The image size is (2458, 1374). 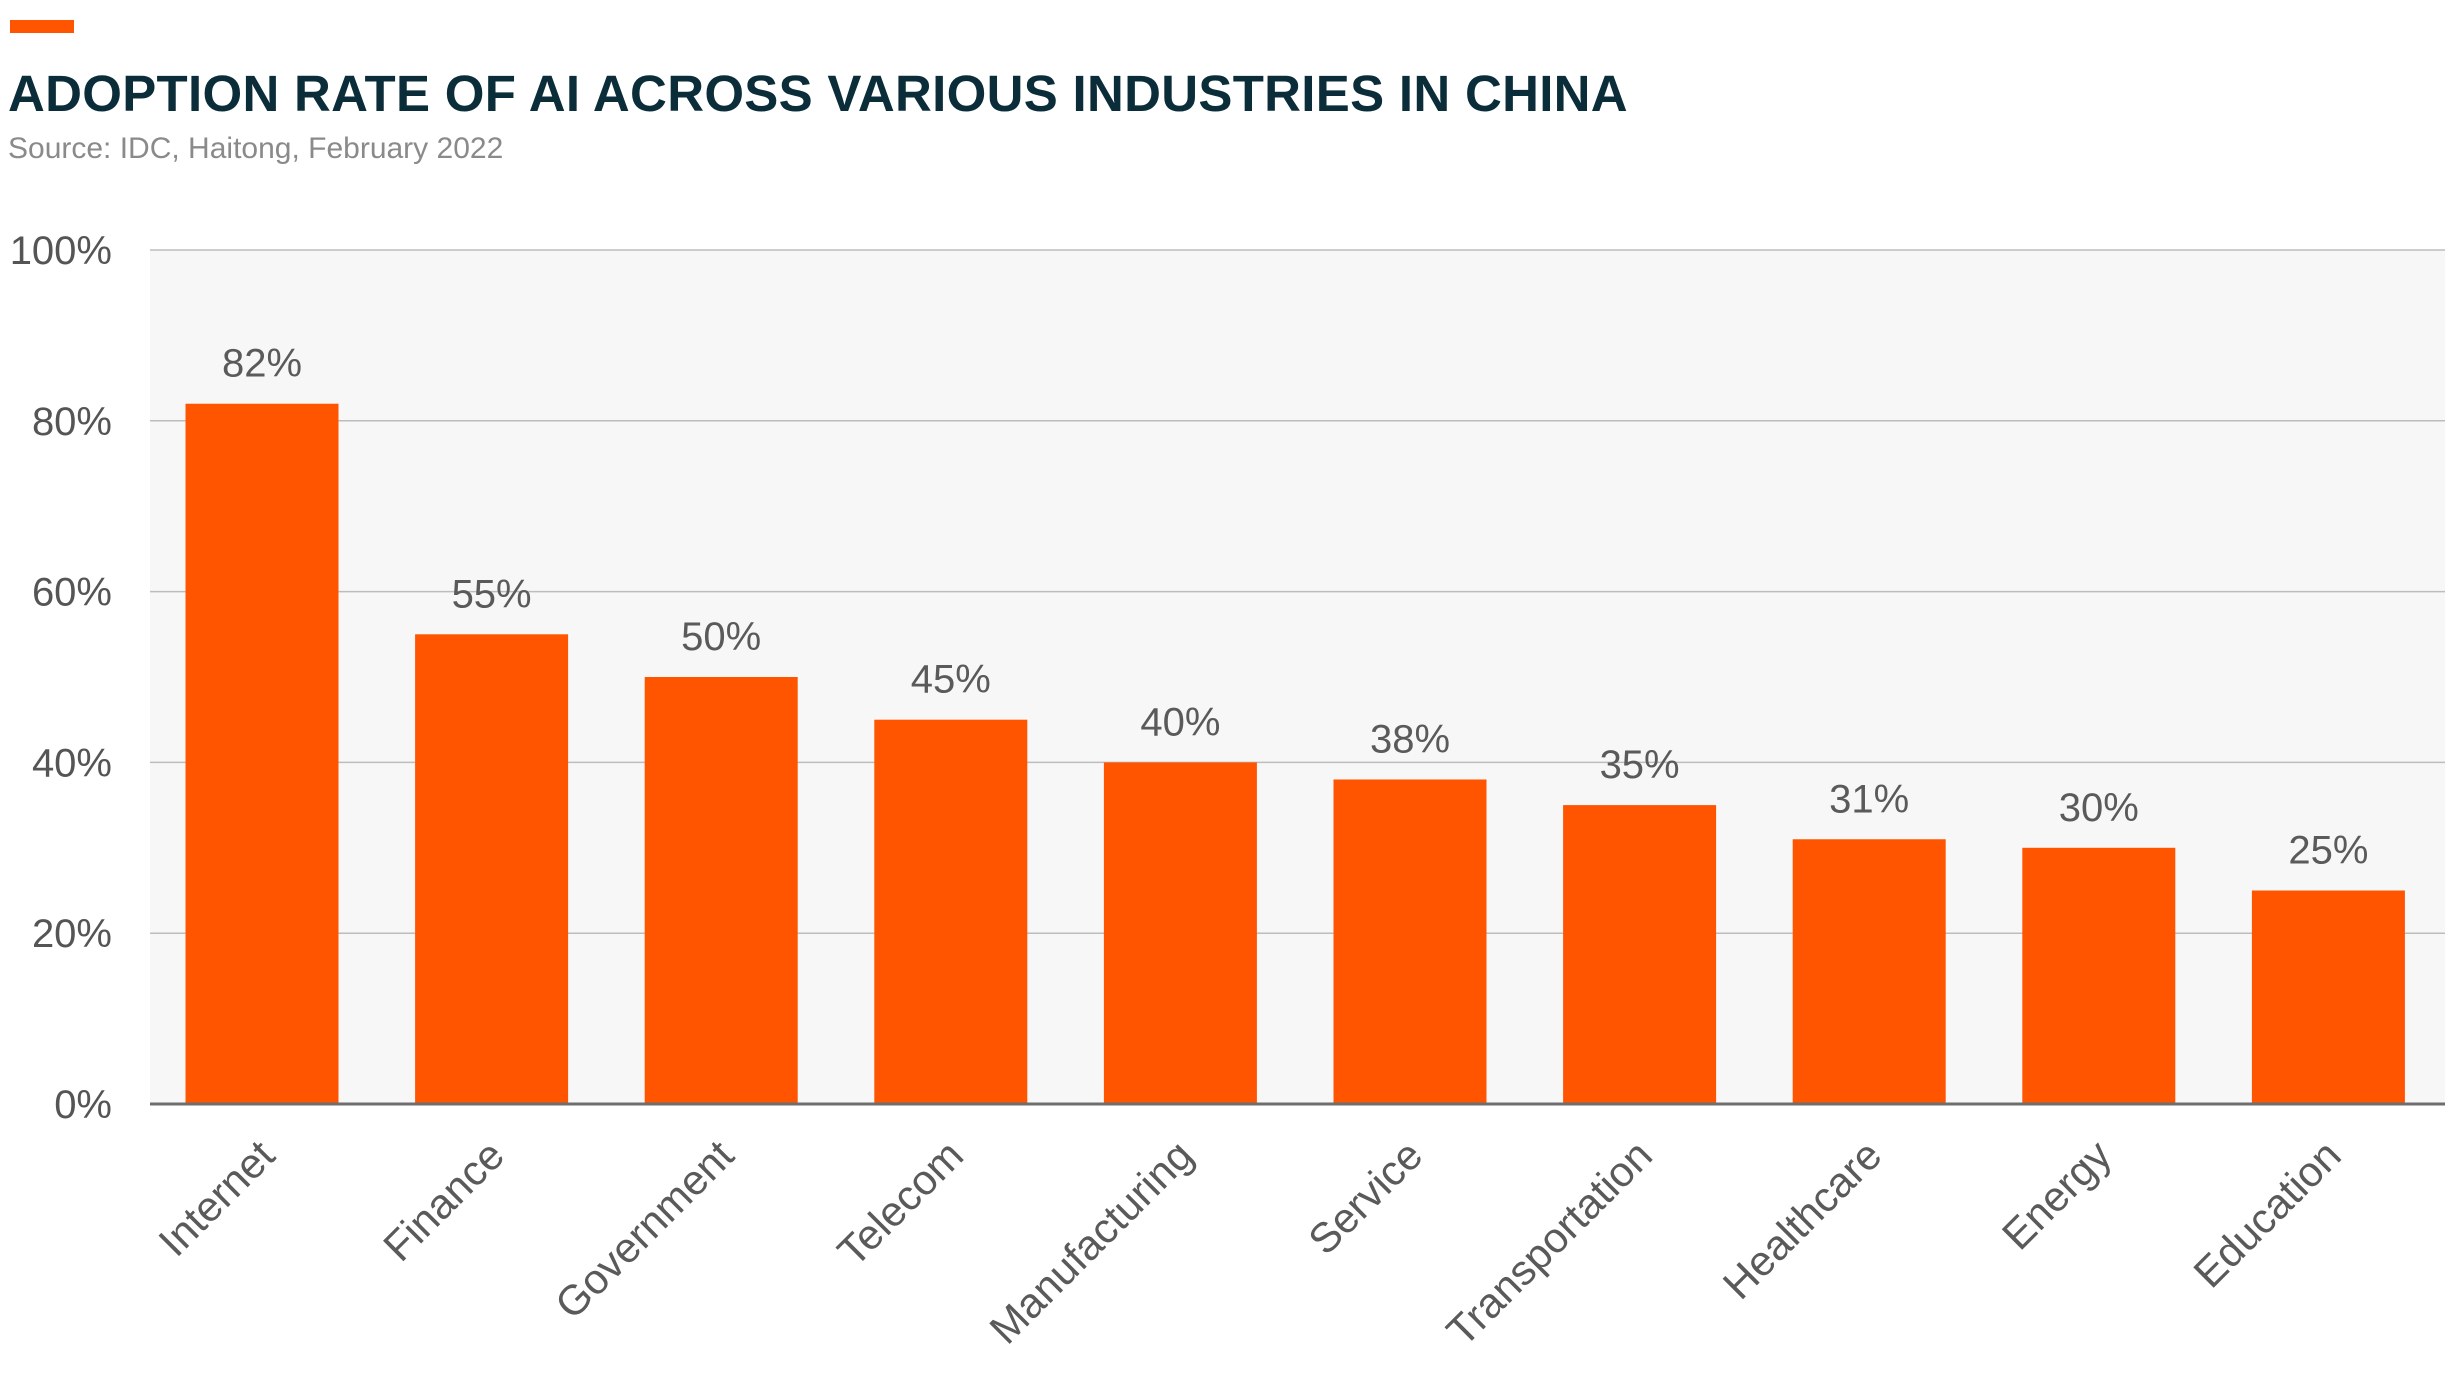 I want to click on data-label: 55%, so click(x=492, y=594).